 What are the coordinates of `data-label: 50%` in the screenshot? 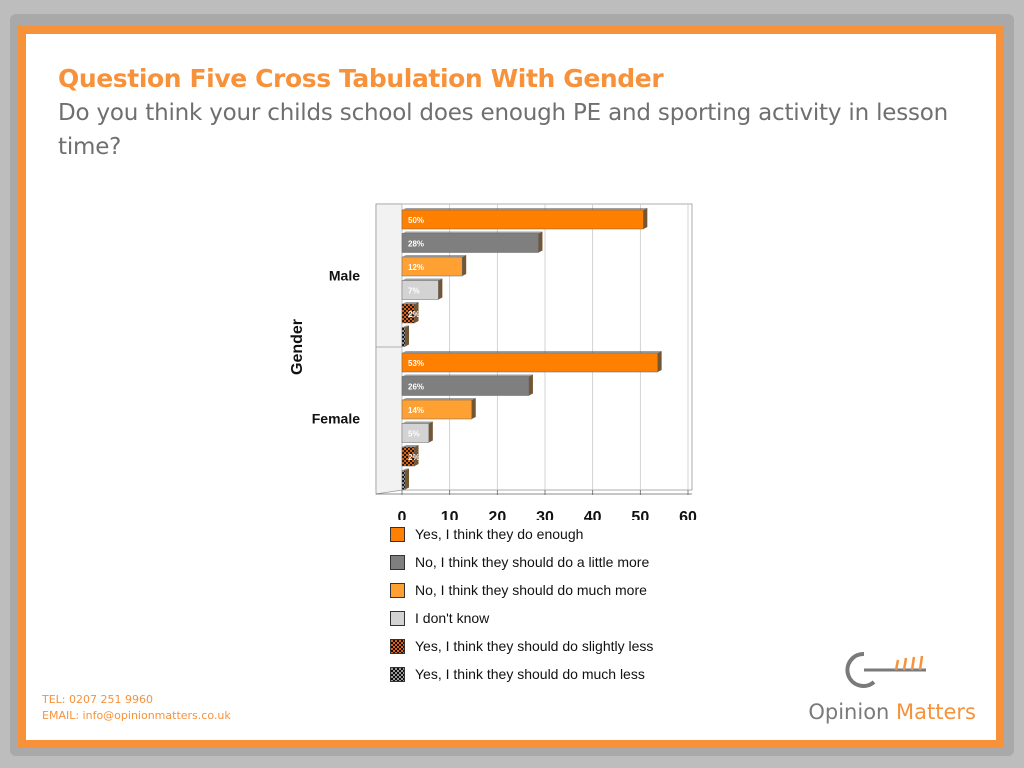 It's located at (416, 220).